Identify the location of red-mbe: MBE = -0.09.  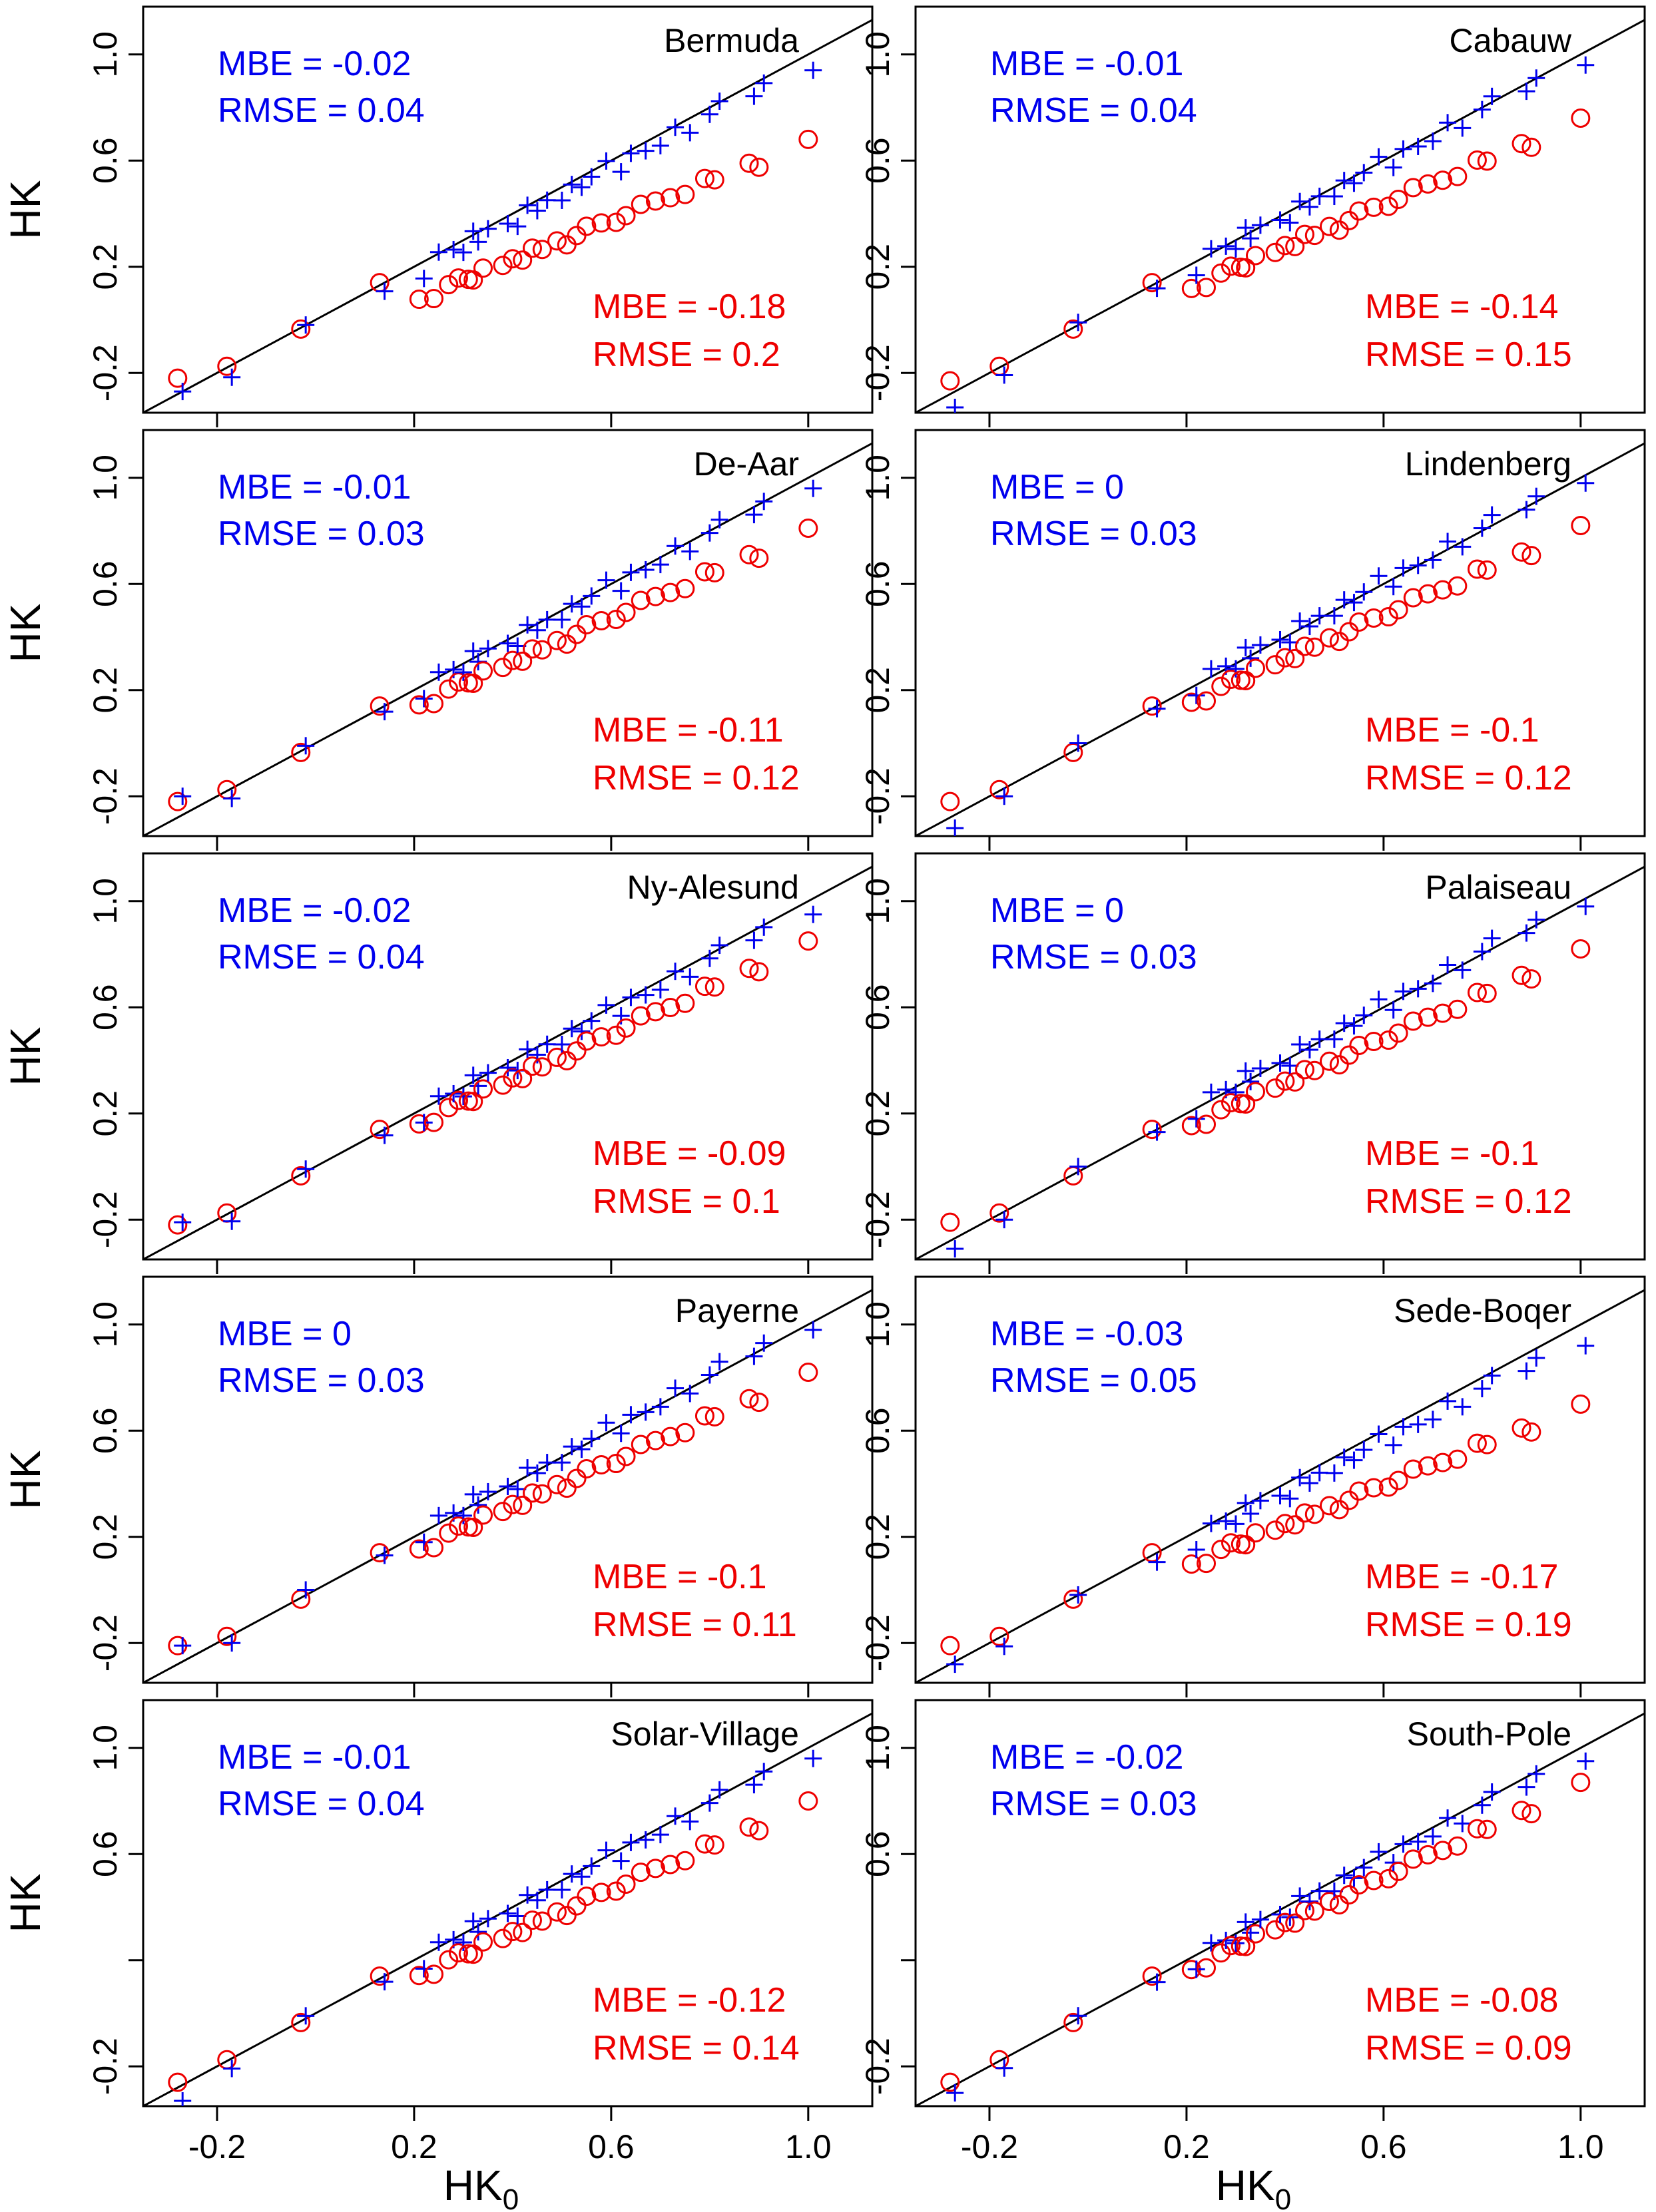
(689, 1153).